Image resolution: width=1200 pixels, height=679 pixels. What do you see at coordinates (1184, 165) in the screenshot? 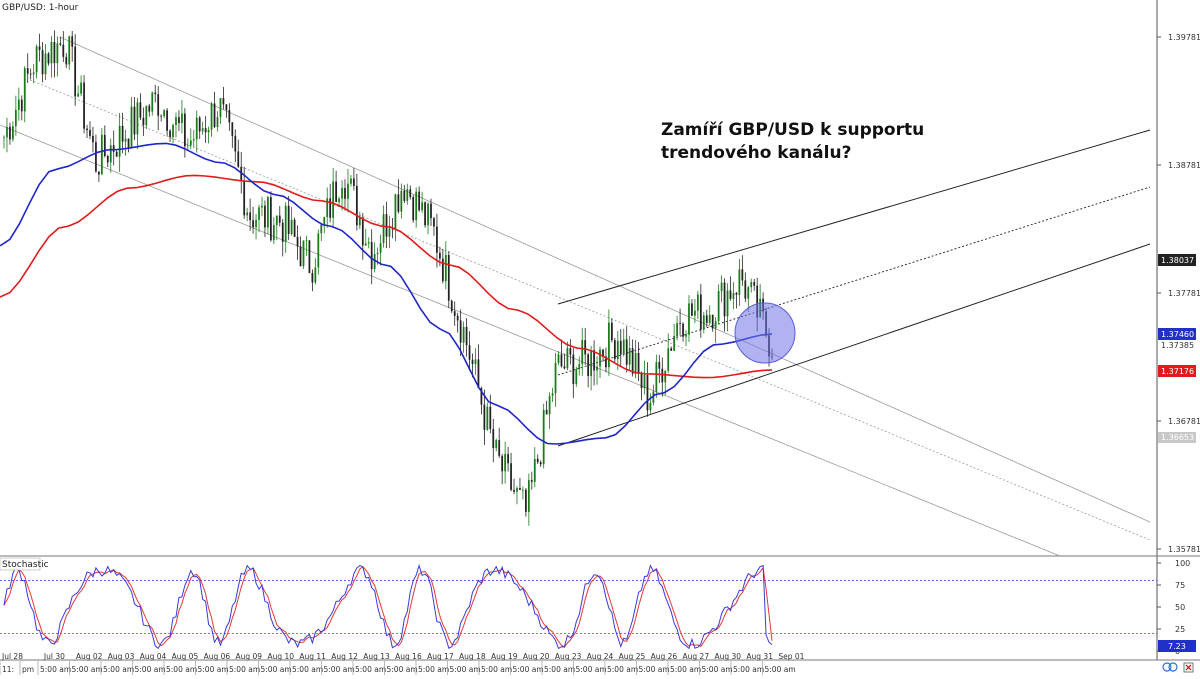
I see `price-tick-label: 1.38781` at bounding box center [1184, 165].